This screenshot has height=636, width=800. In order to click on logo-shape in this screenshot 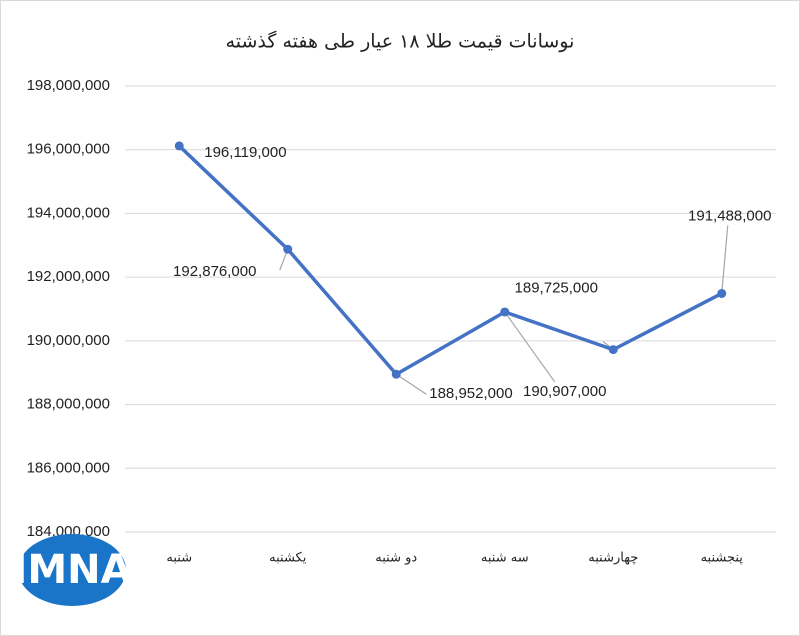, I will do `click(72, 570)`.